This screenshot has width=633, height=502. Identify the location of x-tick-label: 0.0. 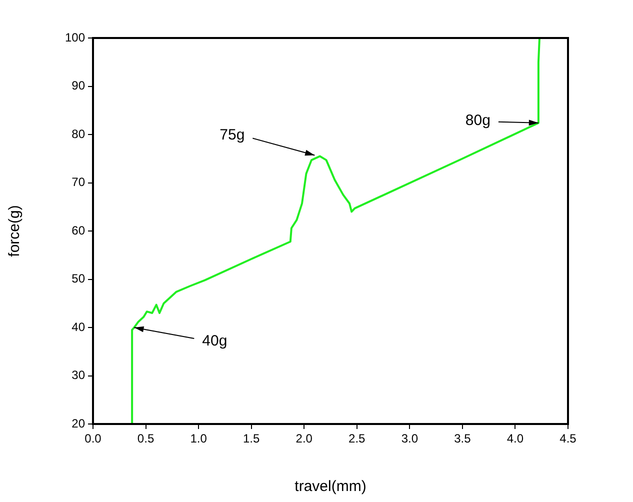
(93, 439).